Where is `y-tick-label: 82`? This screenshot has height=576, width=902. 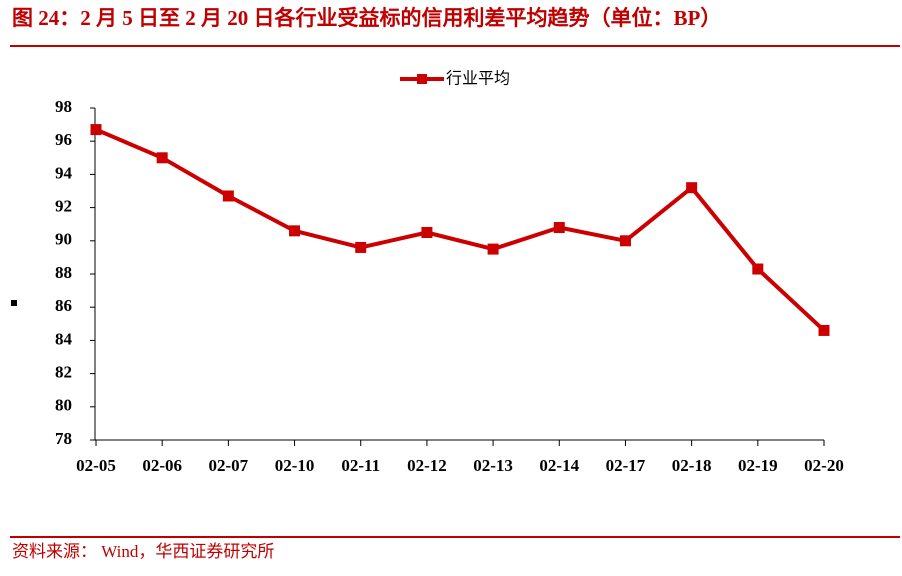 y-tick-label: 82 is located at coordinates (63, 372).